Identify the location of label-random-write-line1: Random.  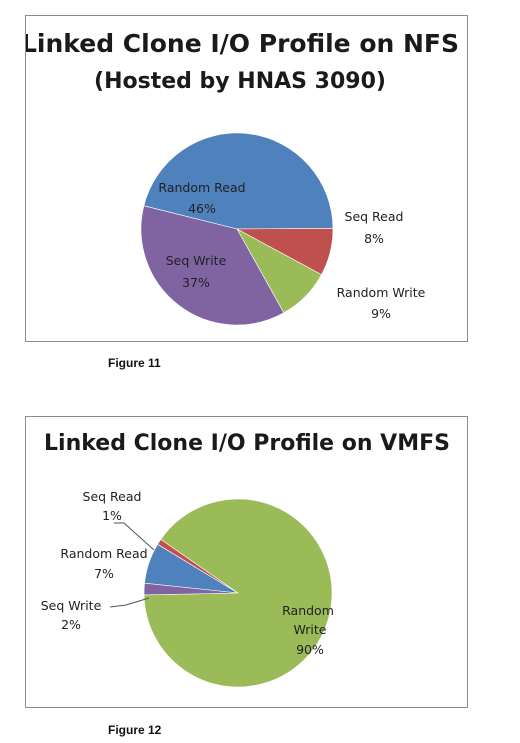
(308, 610).